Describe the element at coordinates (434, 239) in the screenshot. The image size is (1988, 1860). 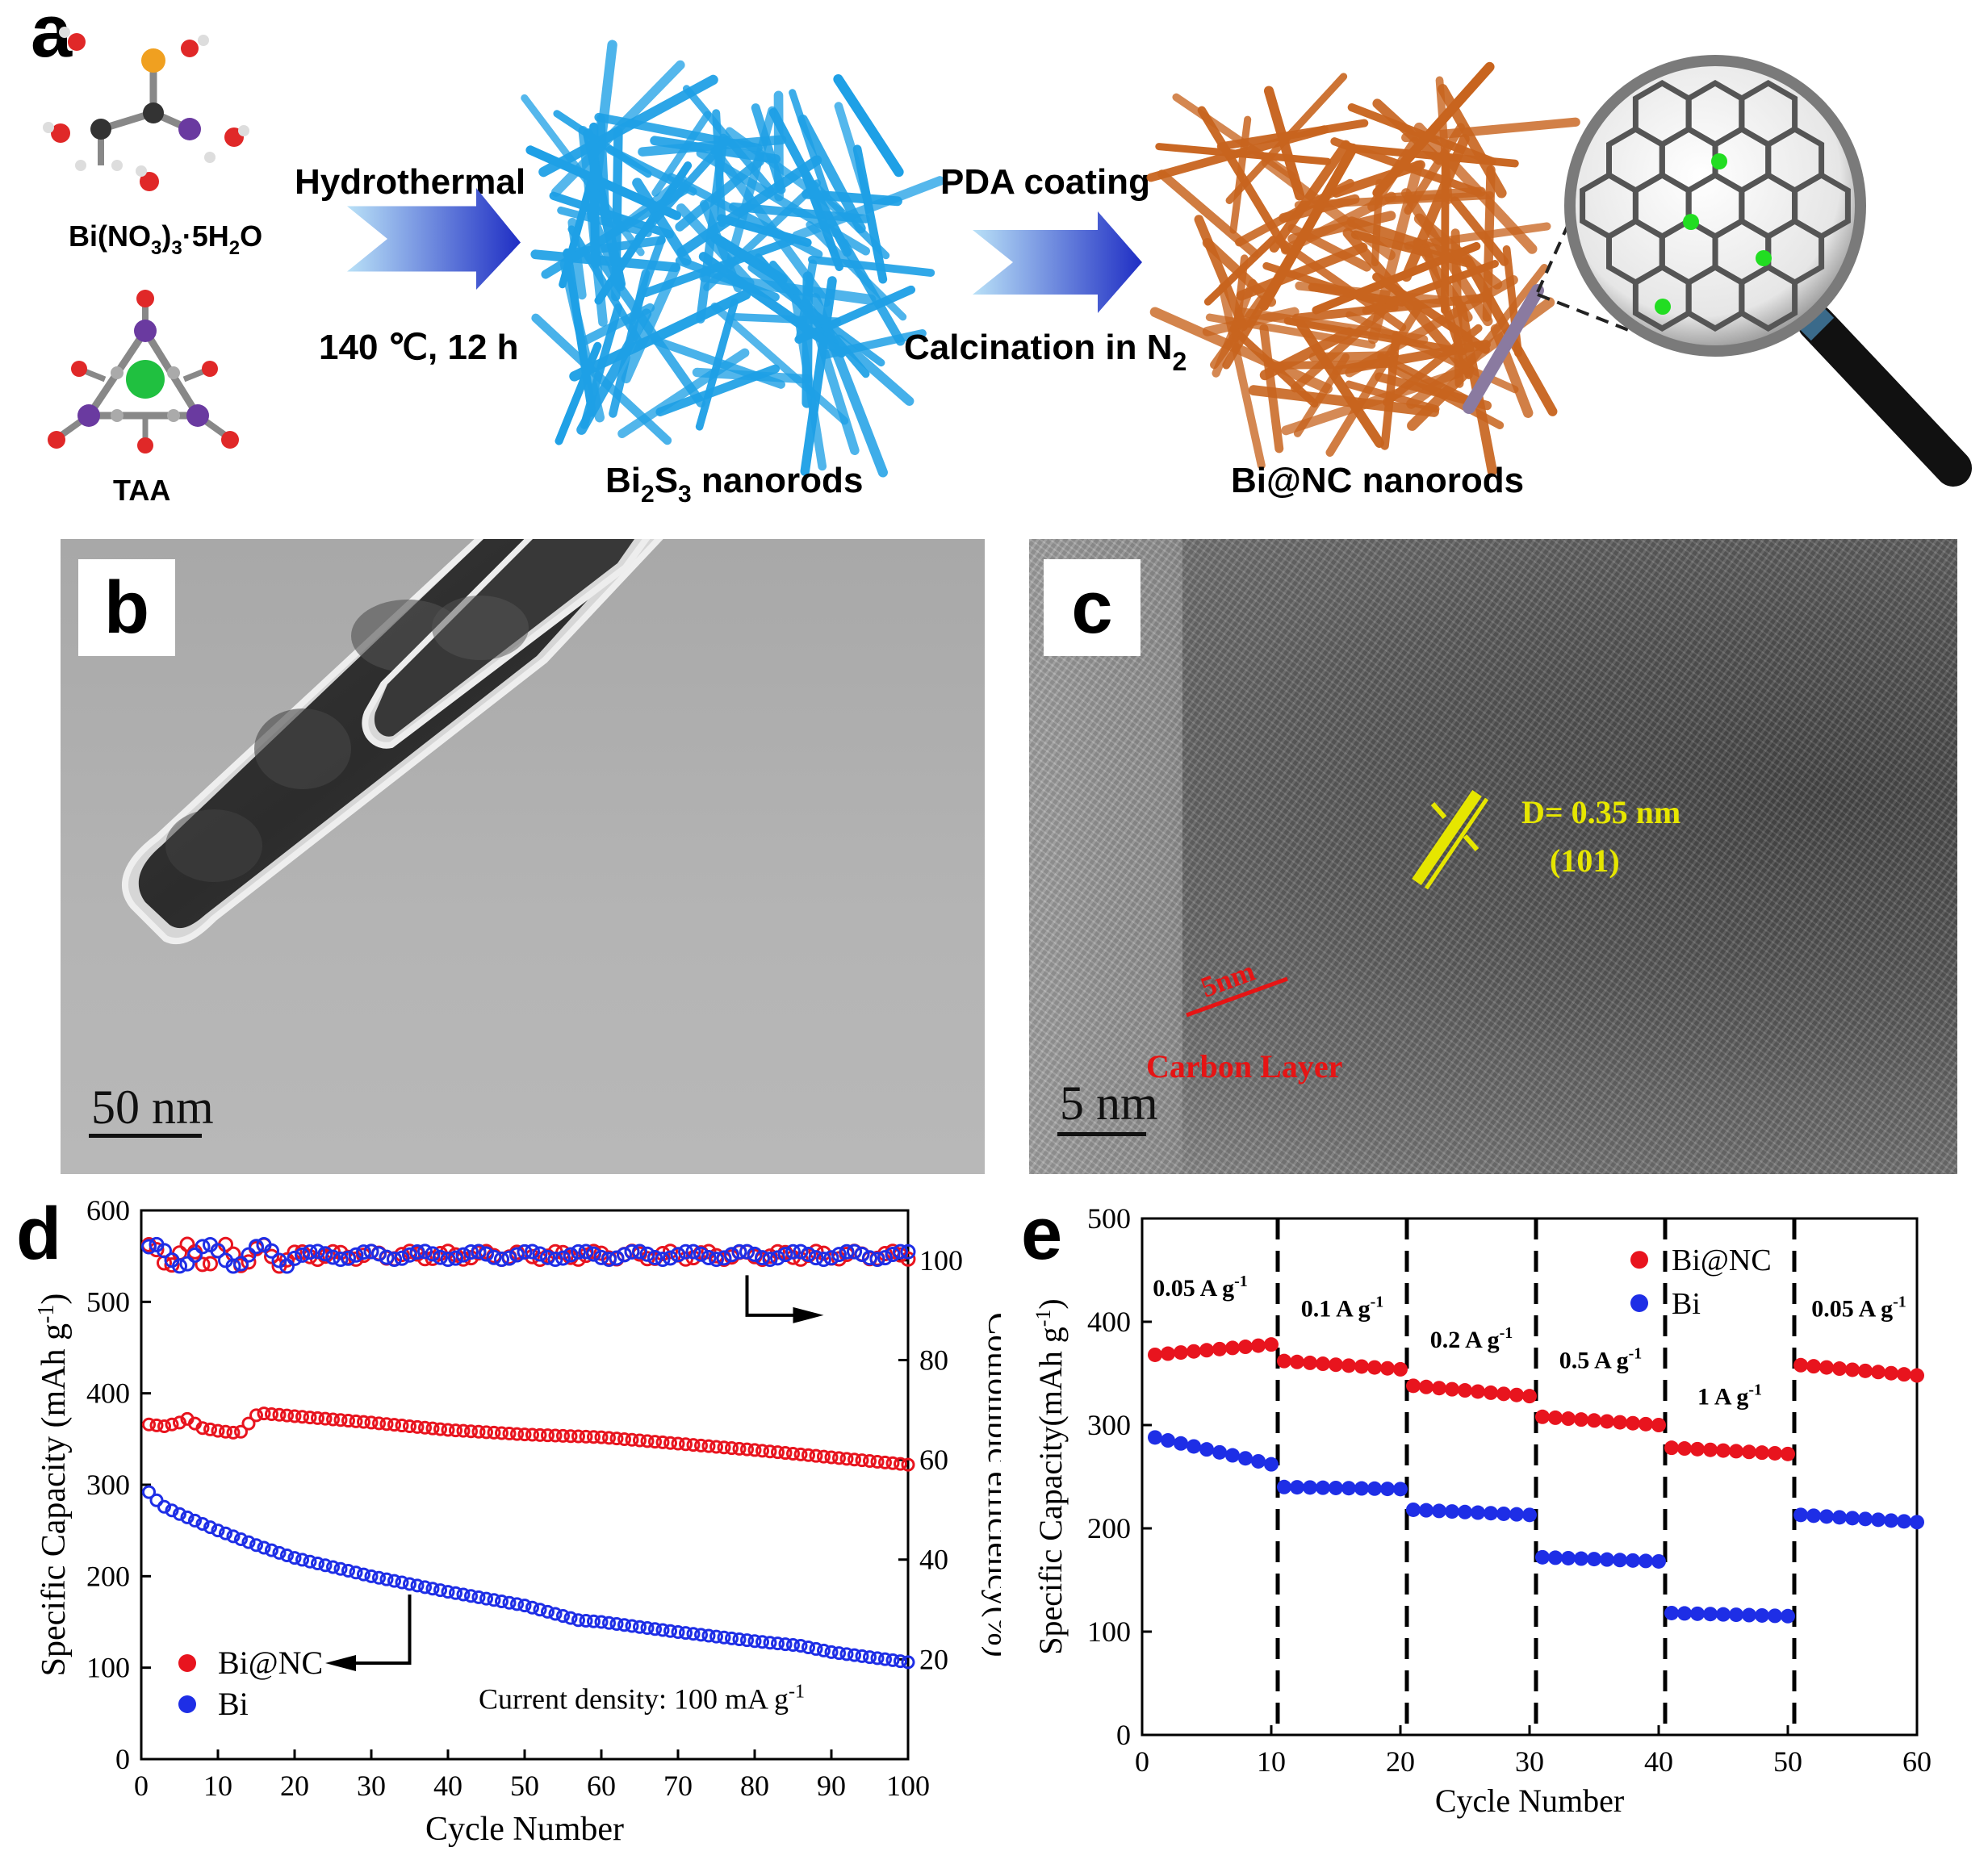
I see `process-arrow-1-icon` at that location.